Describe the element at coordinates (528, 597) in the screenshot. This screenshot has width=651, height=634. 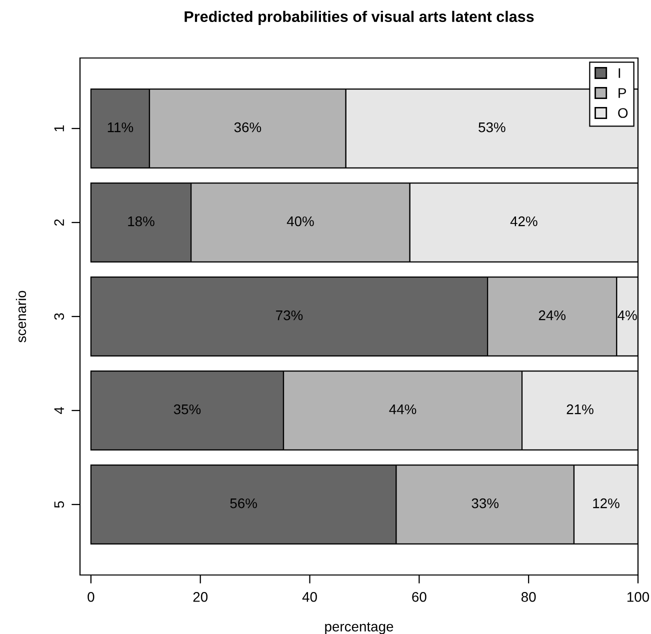
I see `x-tick-label: 80` at that location.